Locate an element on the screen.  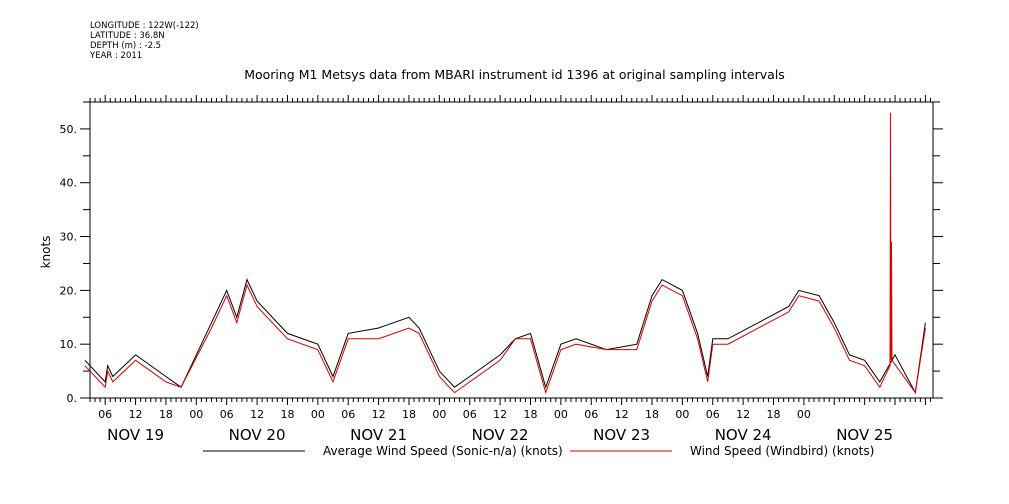
x-day-label: NOV 23 is located at coordinates (621, 435).